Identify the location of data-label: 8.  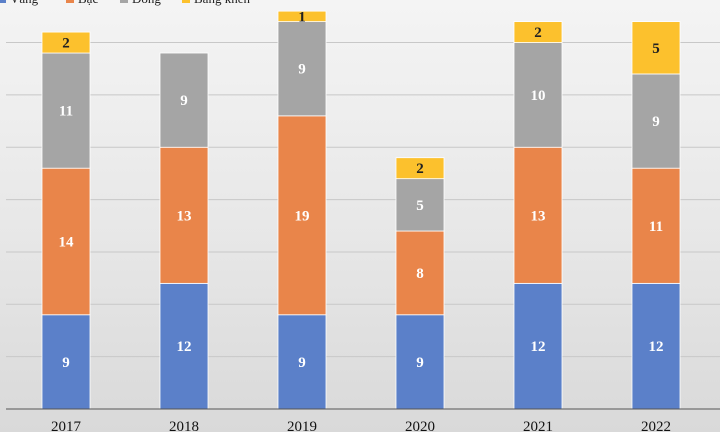
(420, 274).